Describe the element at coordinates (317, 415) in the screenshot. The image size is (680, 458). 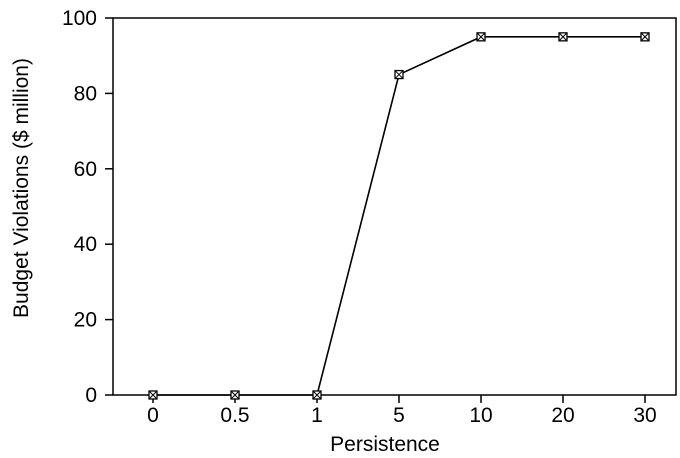
I see `x-tick-label: 1` at that location.